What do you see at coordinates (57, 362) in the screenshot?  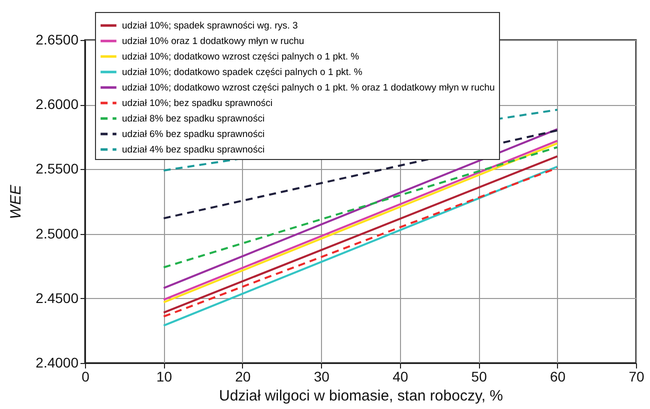 I see `y-tick-label: 2.4000` at bounding box center [57, 362].